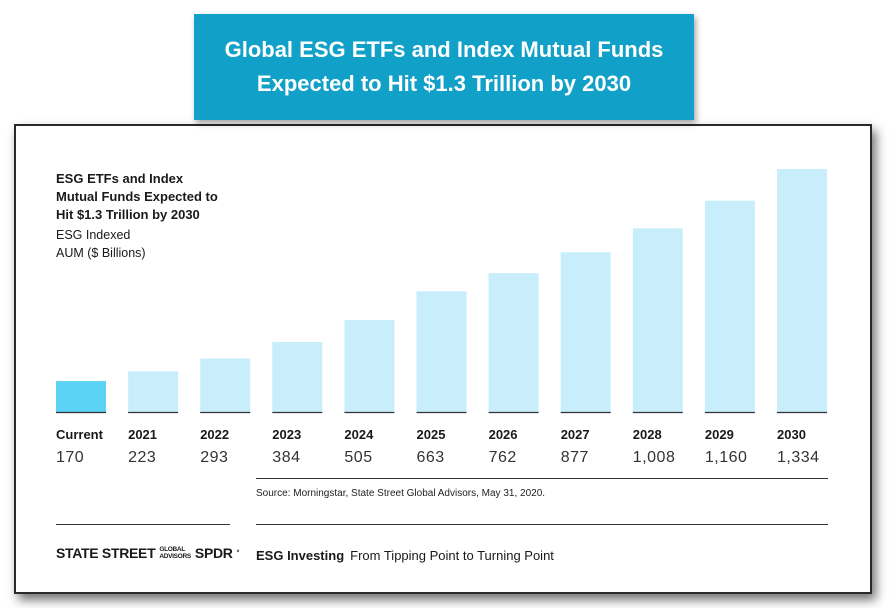 Image resolution: width=890 pixels, height=608 pixels. What do you see at coordinates (297, 377) in the screenshot?
I see `bar-2023` at bounding box center [297, 377].